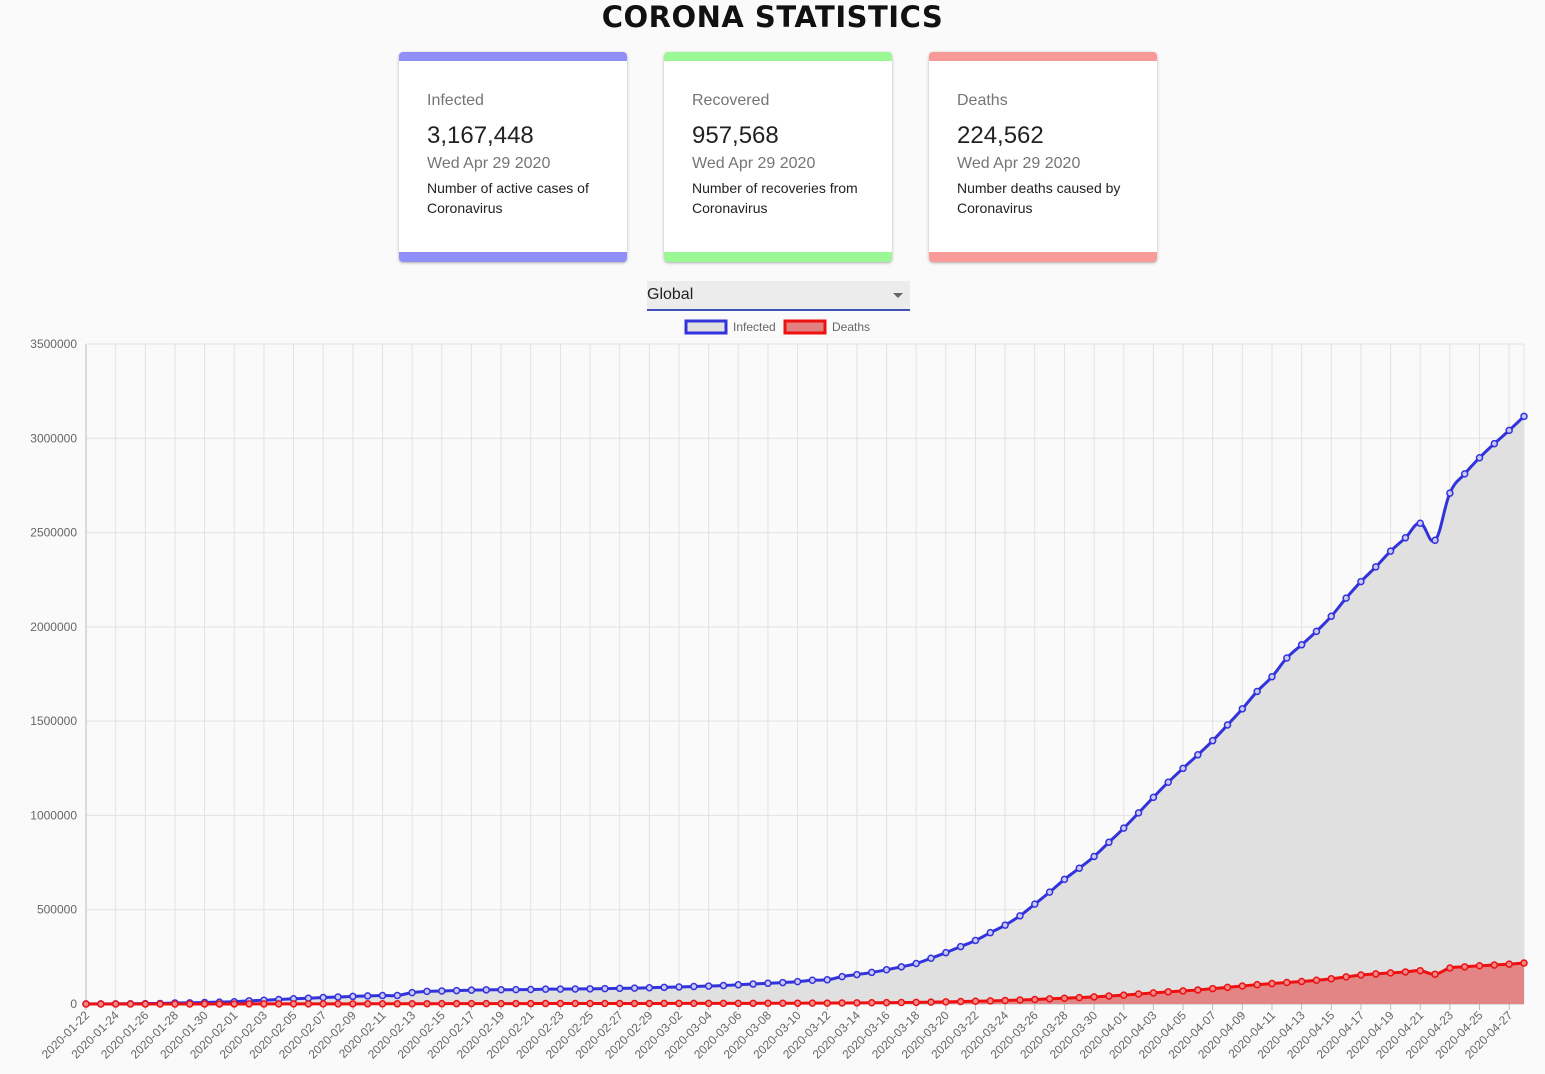 This screenshot has height=1074, width=1545. What do you see at coordinates (73, 1004) in the screenshot?
I see `y-tick-label: 0` at bounding box center [73, 1004].